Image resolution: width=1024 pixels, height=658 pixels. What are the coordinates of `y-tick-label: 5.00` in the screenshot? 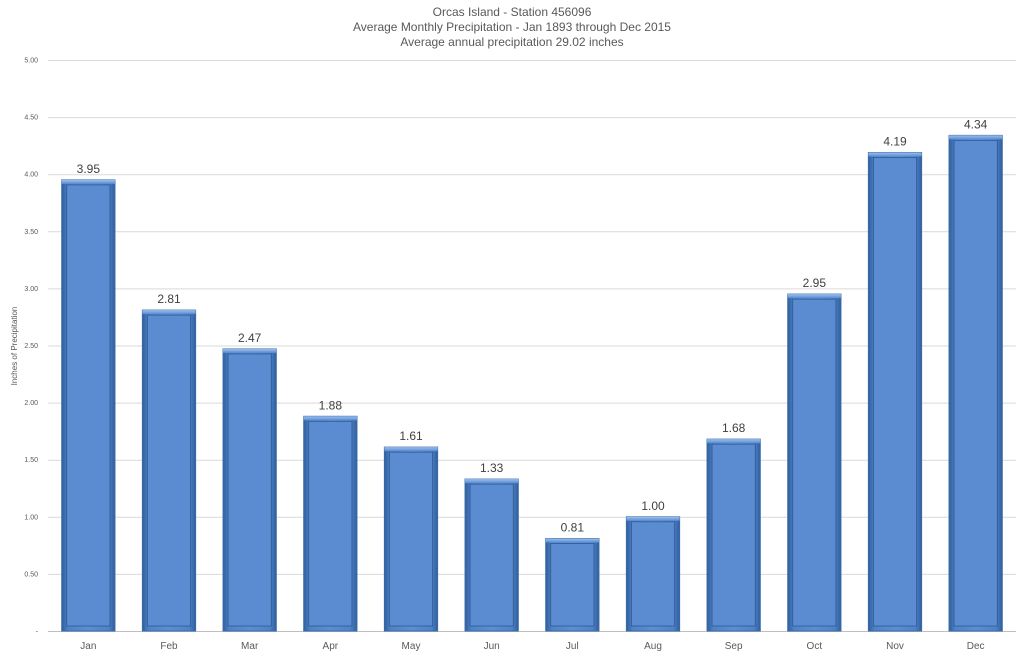 It's located at (31, 61).